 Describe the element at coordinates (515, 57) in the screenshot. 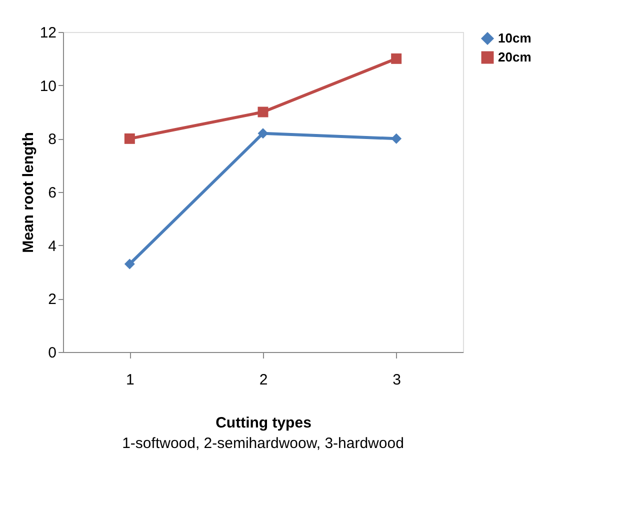

I see `legend-label: 20cm` at that location.